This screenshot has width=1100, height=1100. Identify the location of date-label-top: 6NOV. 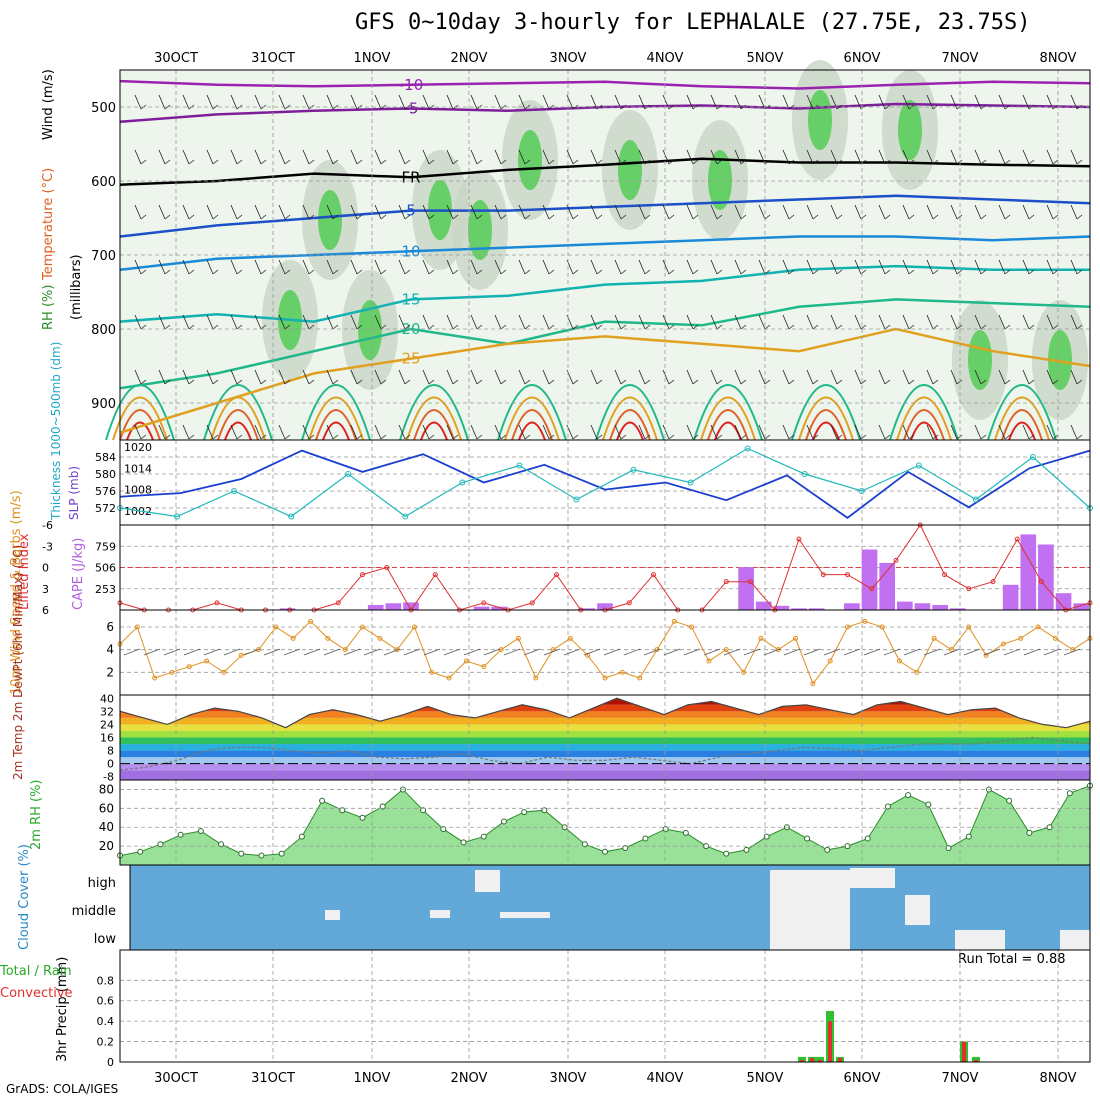
(862, 58).